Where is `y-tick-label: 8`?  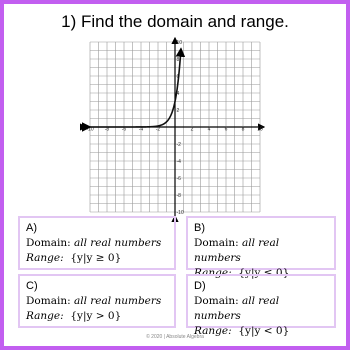 y-tick-label: 8 is located at coordinates (178, 60).